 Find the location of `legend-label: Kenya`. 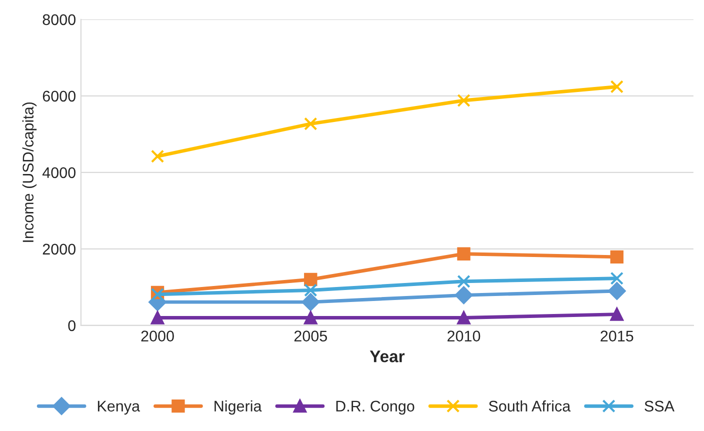

legend-label: Kenya is located at coordinates (119, 407).